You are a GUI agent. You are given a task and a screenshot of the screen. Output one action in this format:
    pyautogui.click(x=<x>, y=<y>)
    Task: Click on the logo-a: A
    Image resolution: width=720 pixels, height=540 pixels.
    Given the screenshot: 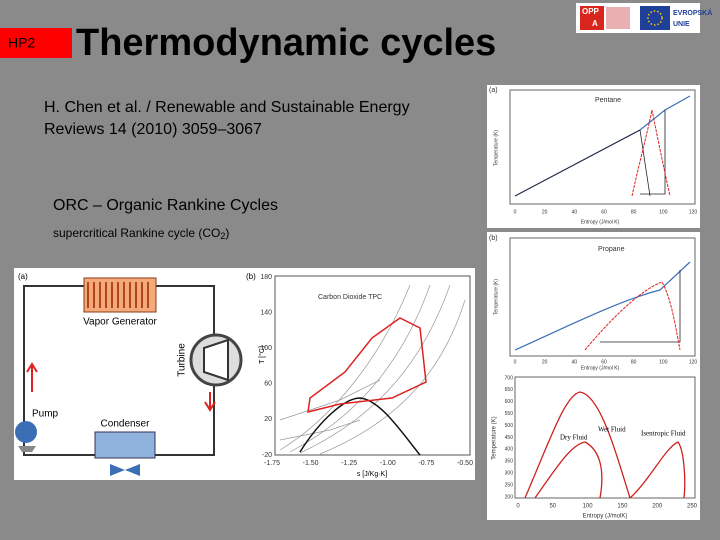 What is the action you would take?
    pyautogui.click(x=595, y=23)
    